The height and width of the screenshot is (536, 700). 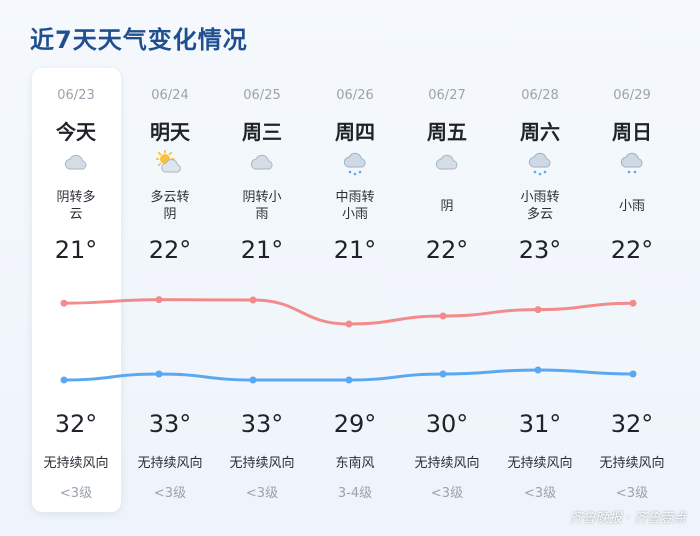 What do you see at coordinates (170, 132) in the screenshot?
I see `forecast-day-label: 明天` at bounding box center [170, 132].